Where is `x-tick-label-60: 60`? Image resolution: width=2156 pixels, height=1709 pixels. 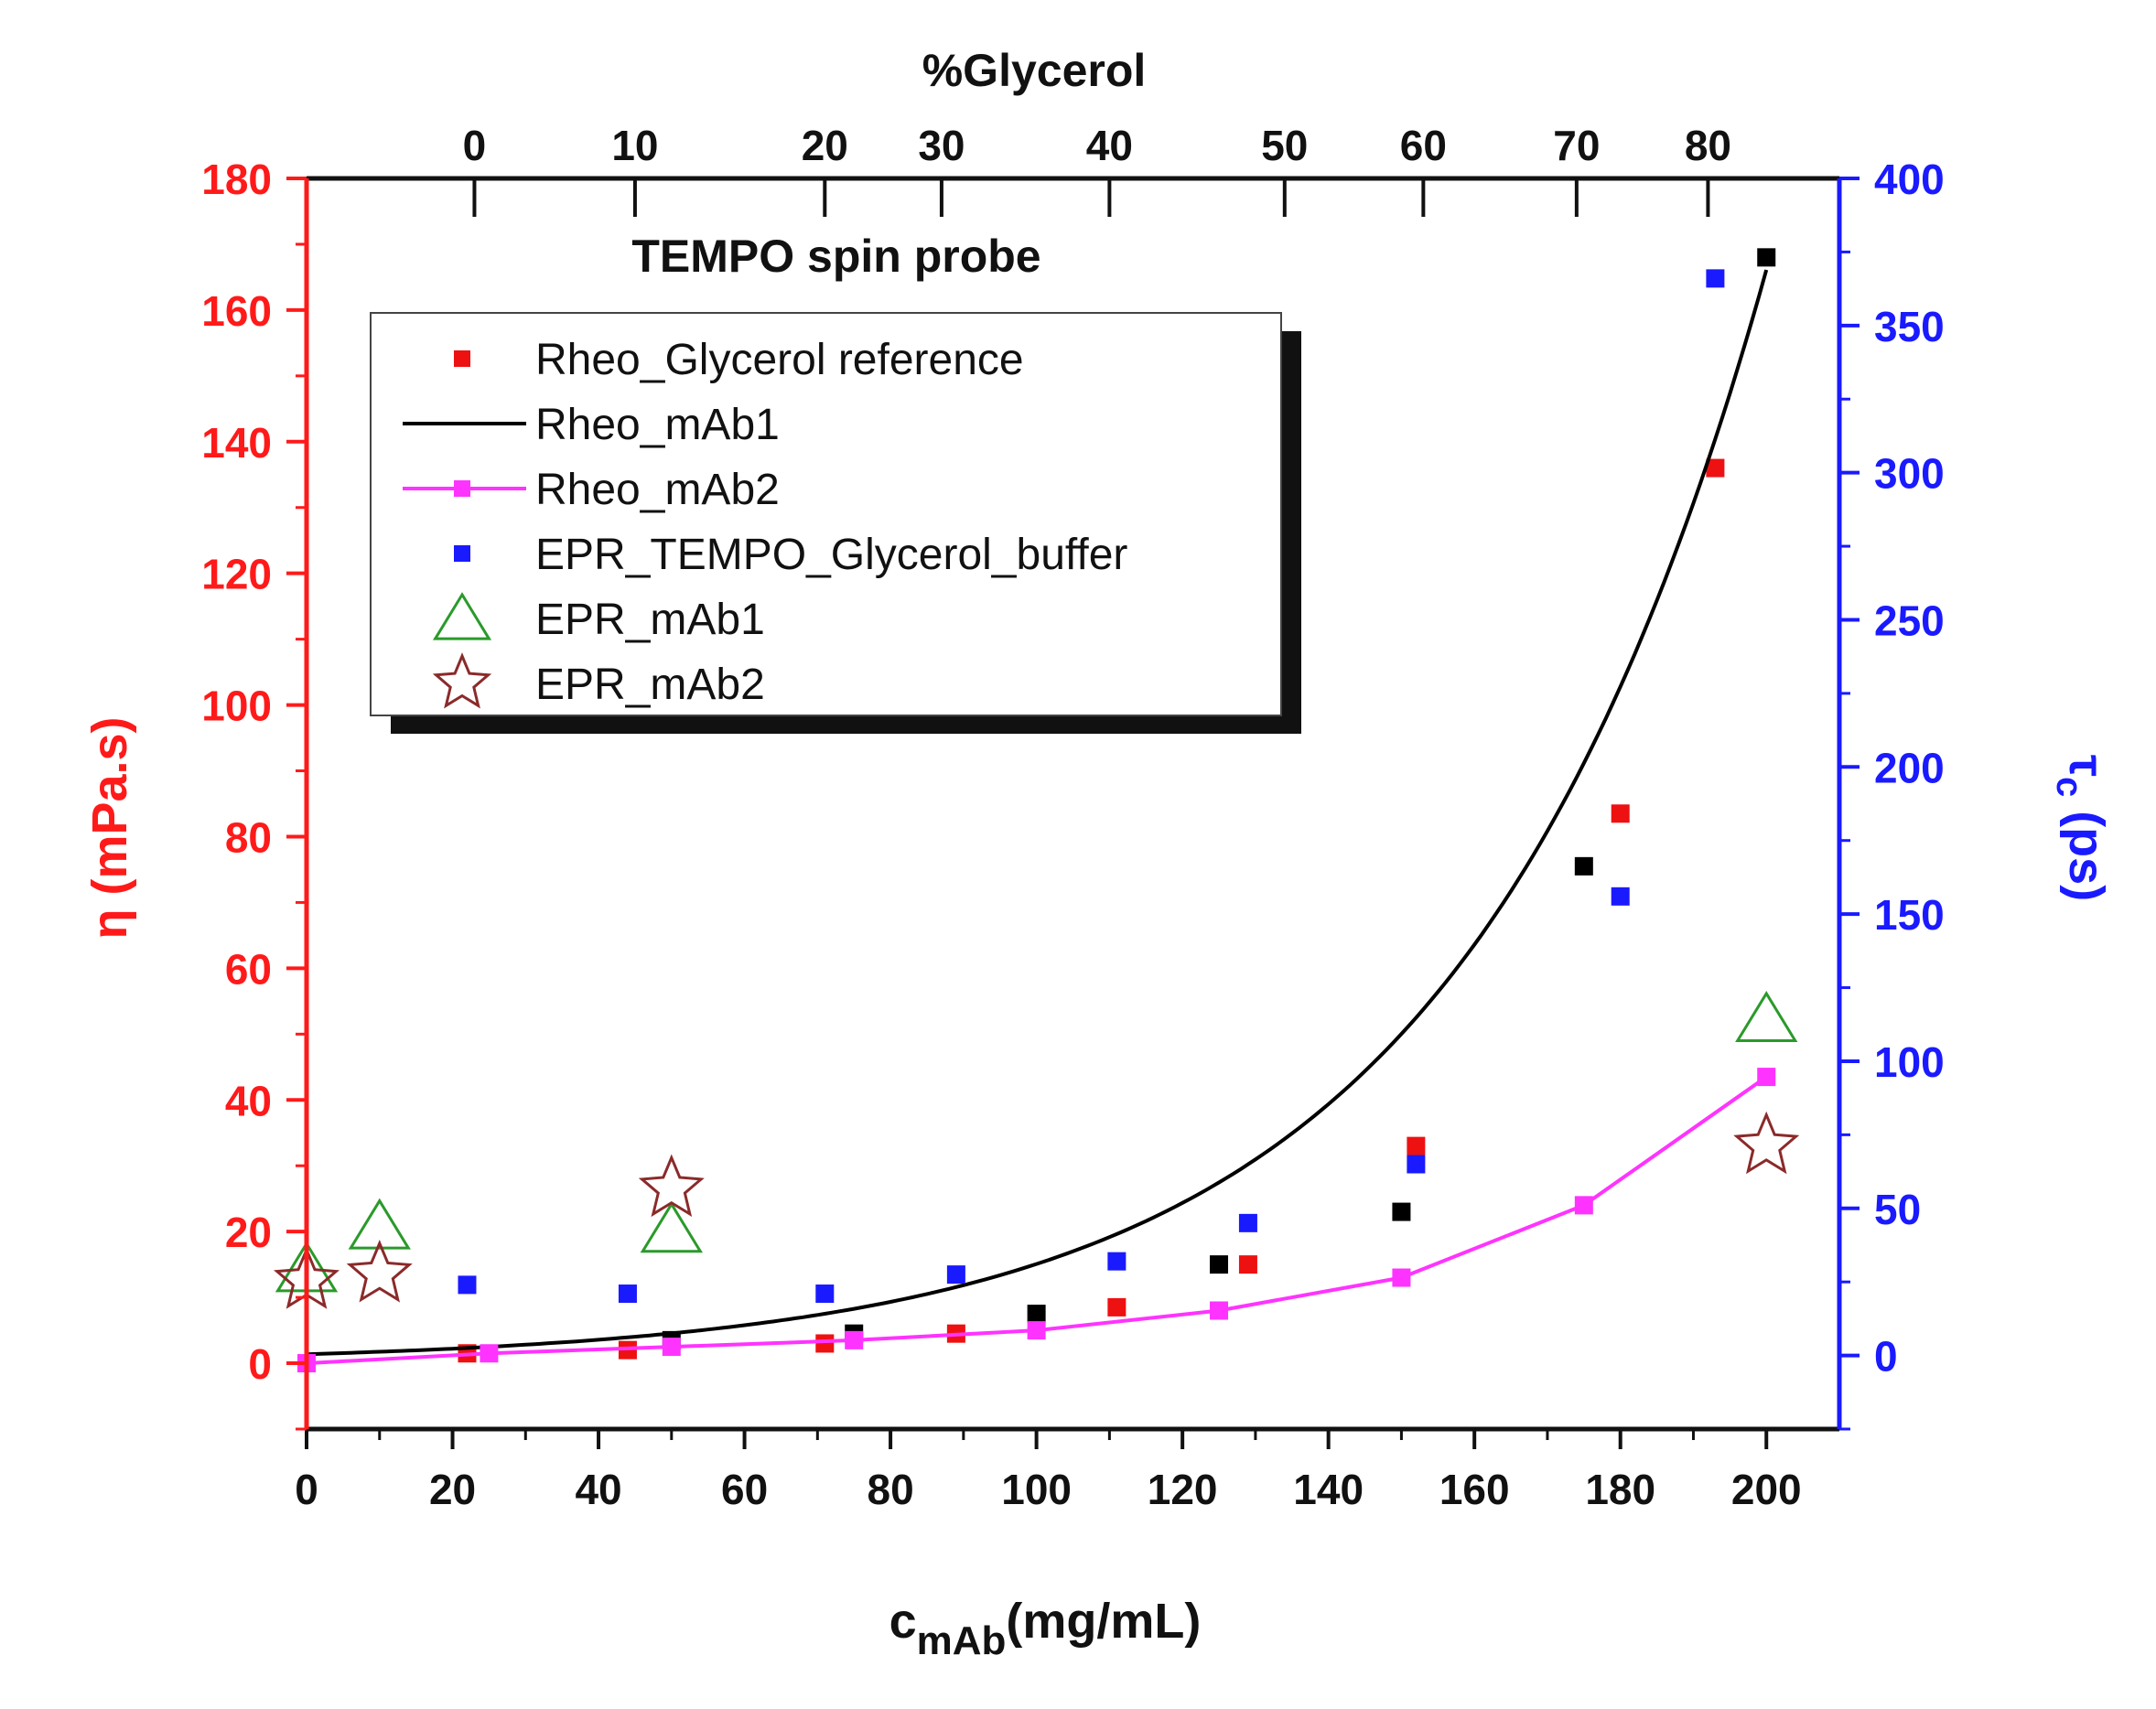 x-tick-label-60: 60 is located at coordinates (744, 1489).